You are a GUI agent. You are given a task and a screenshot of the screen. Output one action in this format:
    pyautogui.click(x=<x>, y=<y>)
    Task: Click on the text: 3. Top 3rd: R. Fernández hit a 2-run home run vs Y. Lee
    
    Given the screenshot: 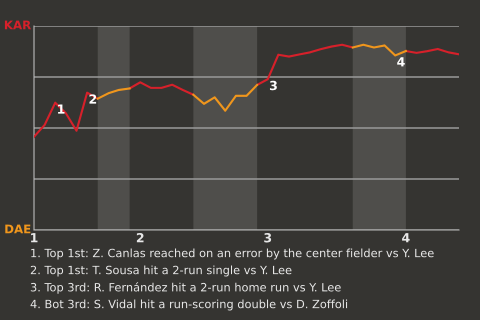 What is the action you would take?
    pyautogui.click(x=185, y=288)
    